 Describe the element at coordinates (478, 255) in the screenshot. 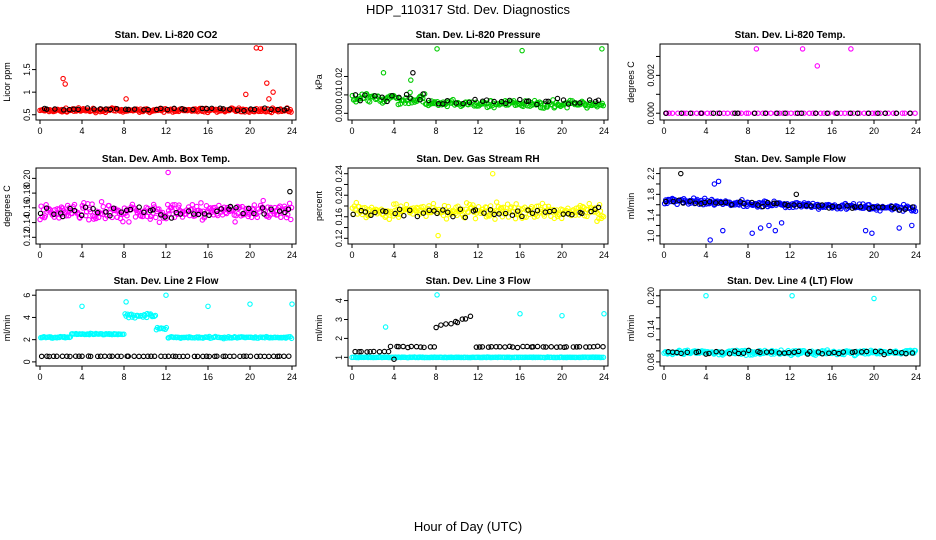

I see `x-tick-label: 12` at that location.